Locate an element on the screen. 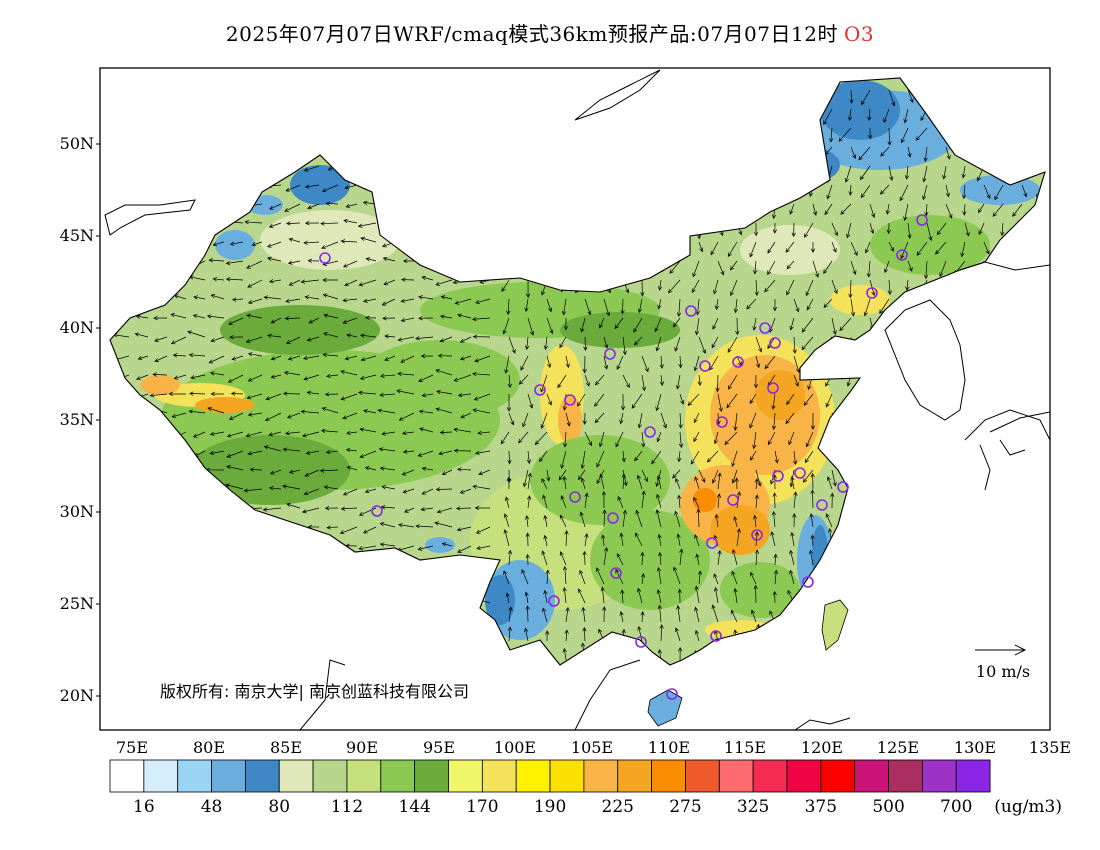 This screenshot has width=1100, height=850. colorbar-label: 500 is located at coordinates (888, 807).